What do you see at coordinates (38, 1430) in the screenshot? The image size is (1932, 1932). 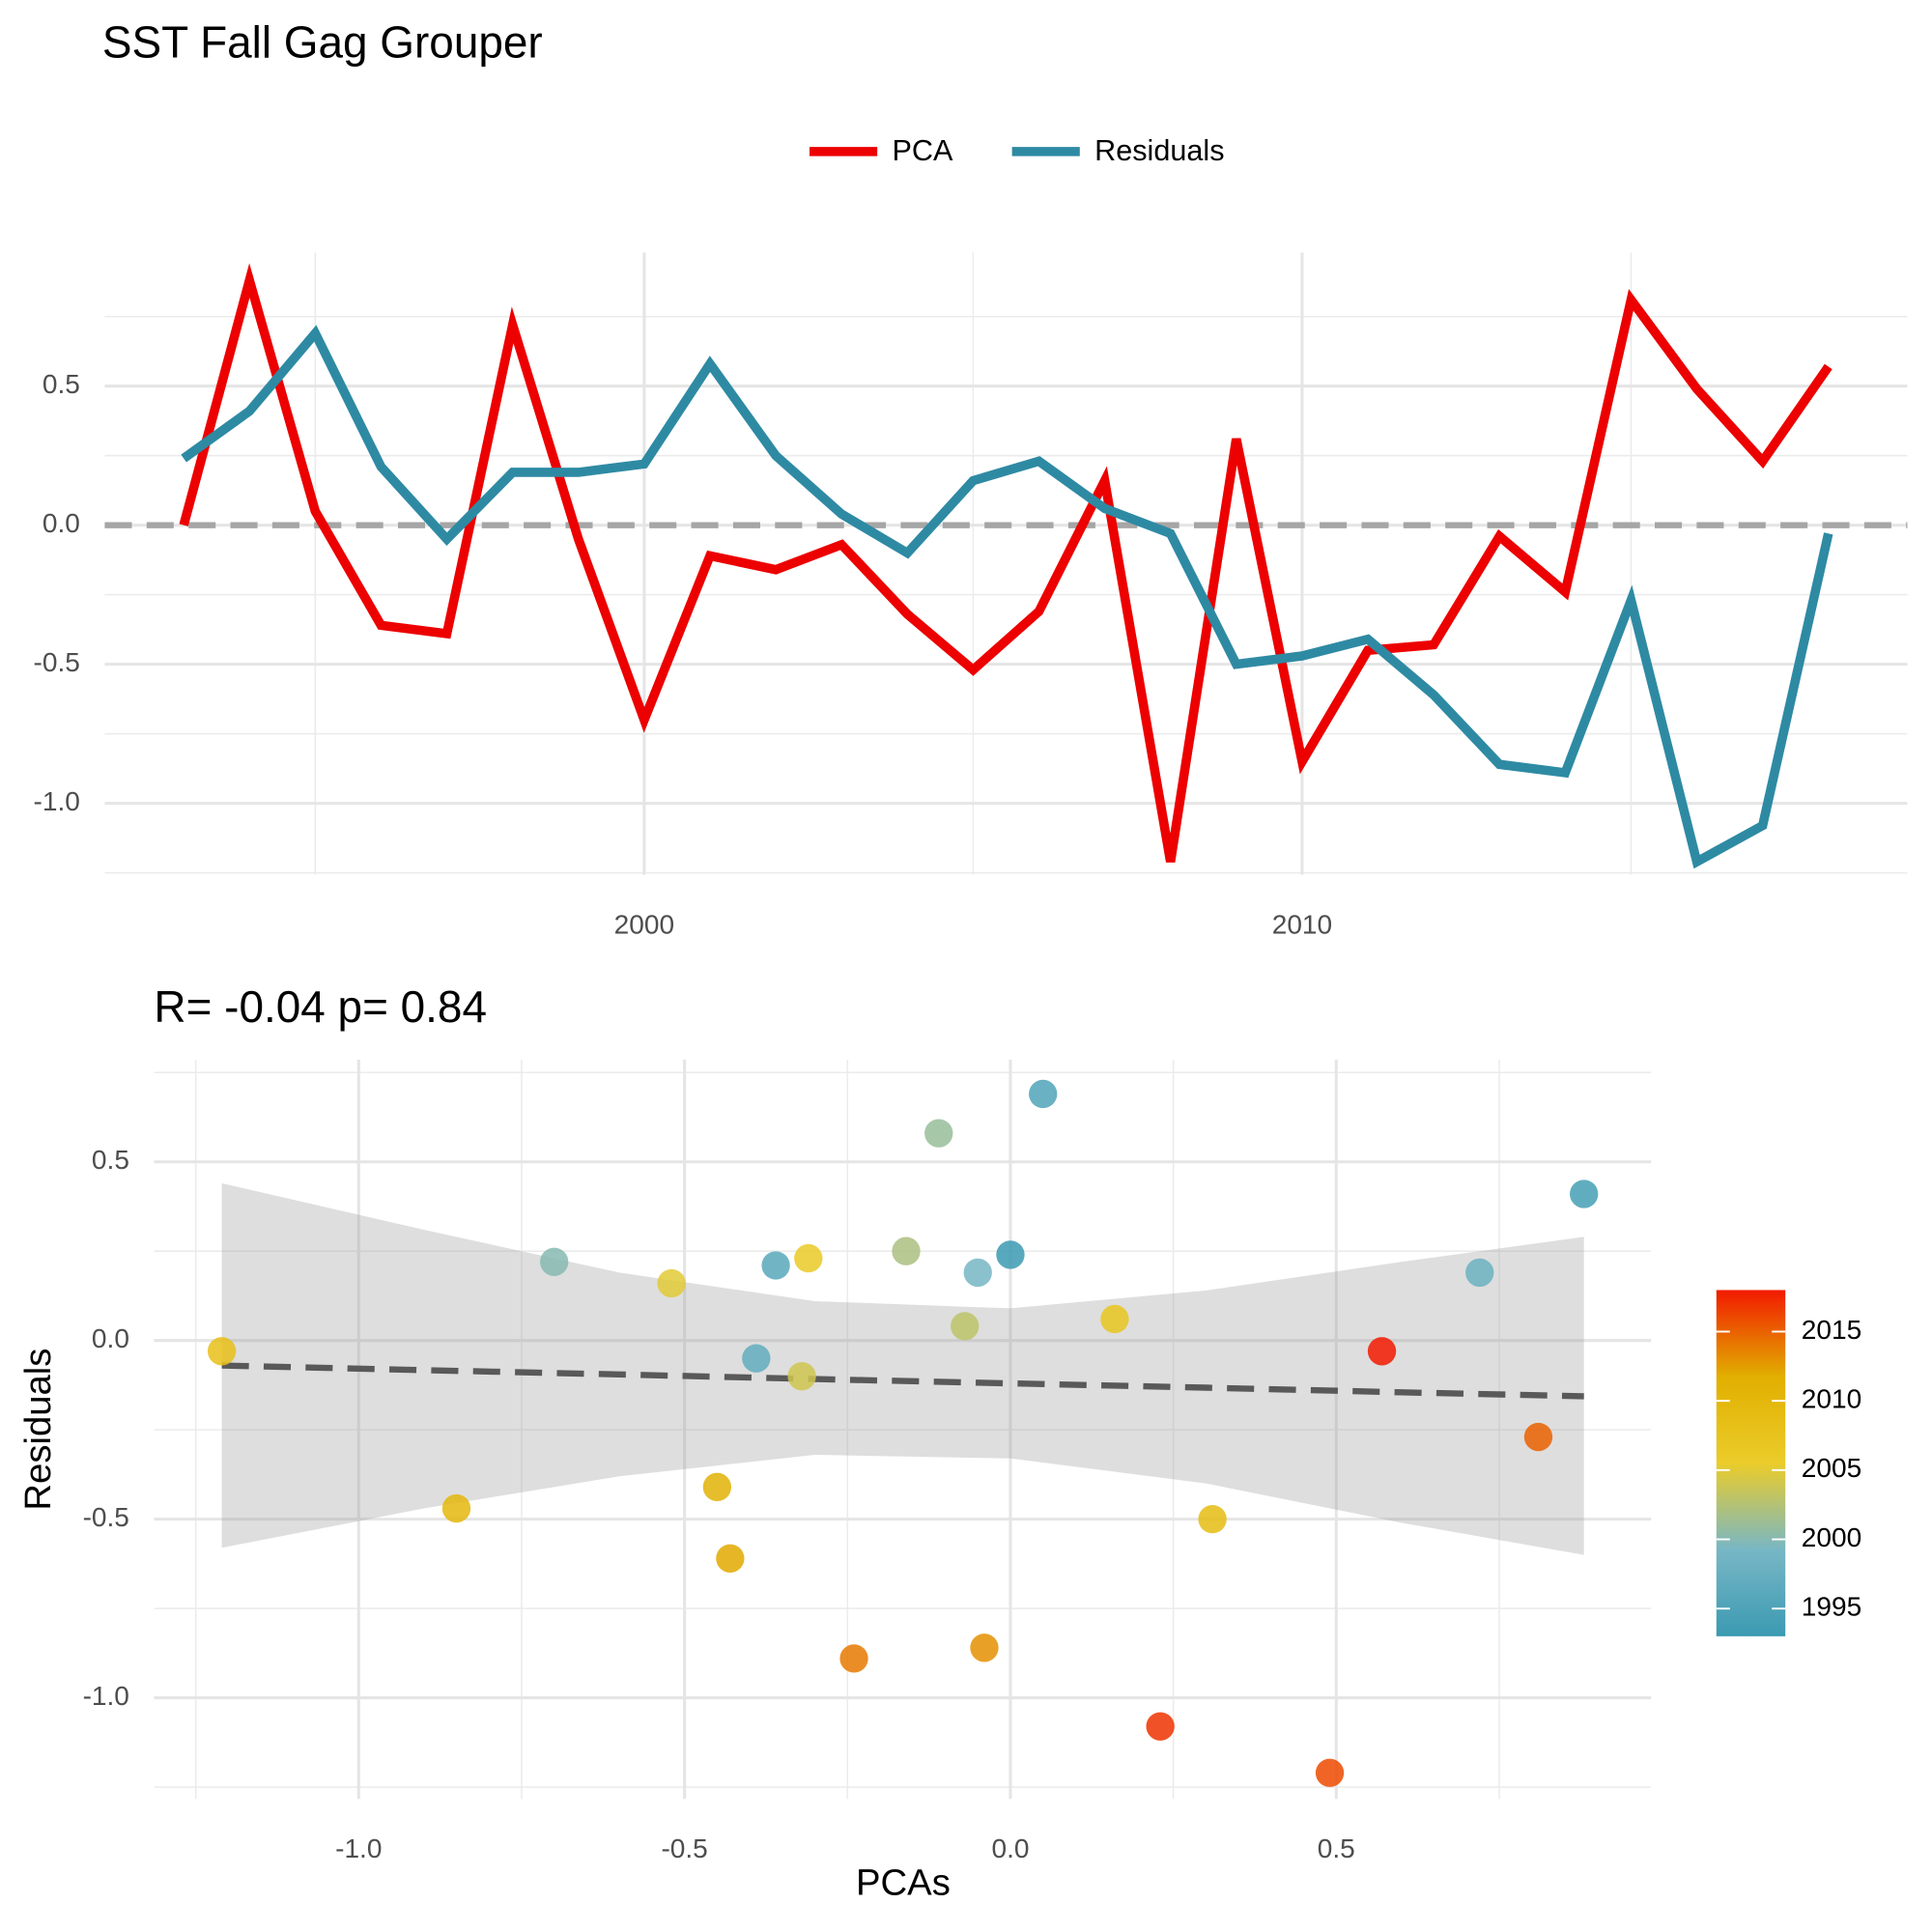 I see `y-axis-title: Residuals` at bounding box center [38, 1430].